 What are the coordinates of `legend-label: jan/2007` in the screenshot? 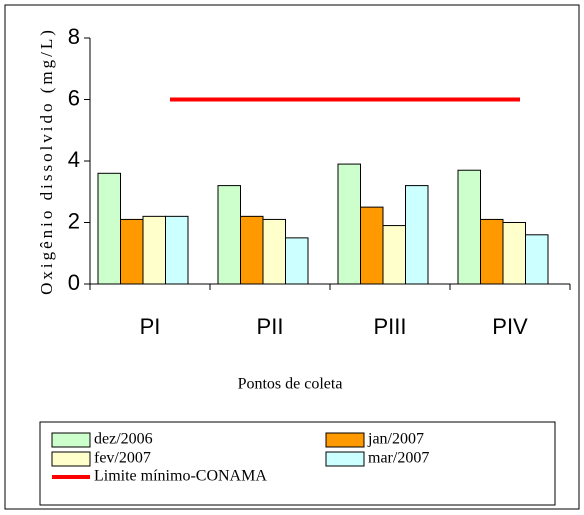 It's located at (395, 439).